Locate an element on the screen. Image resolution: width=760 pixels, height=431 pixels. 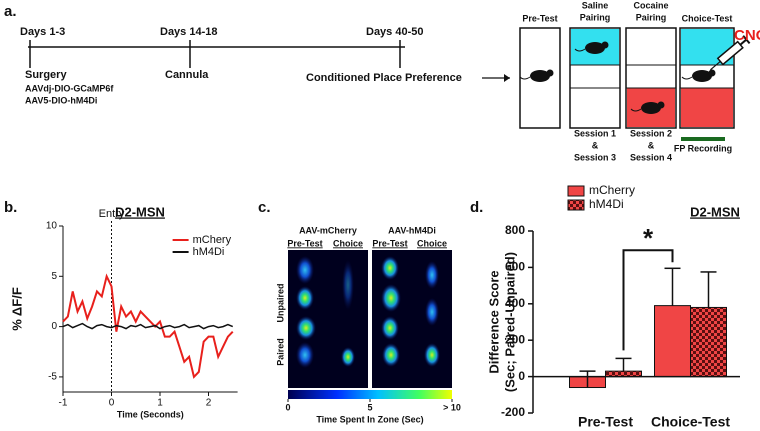
session-label: Session 3 is located at coordinates (595, 157).